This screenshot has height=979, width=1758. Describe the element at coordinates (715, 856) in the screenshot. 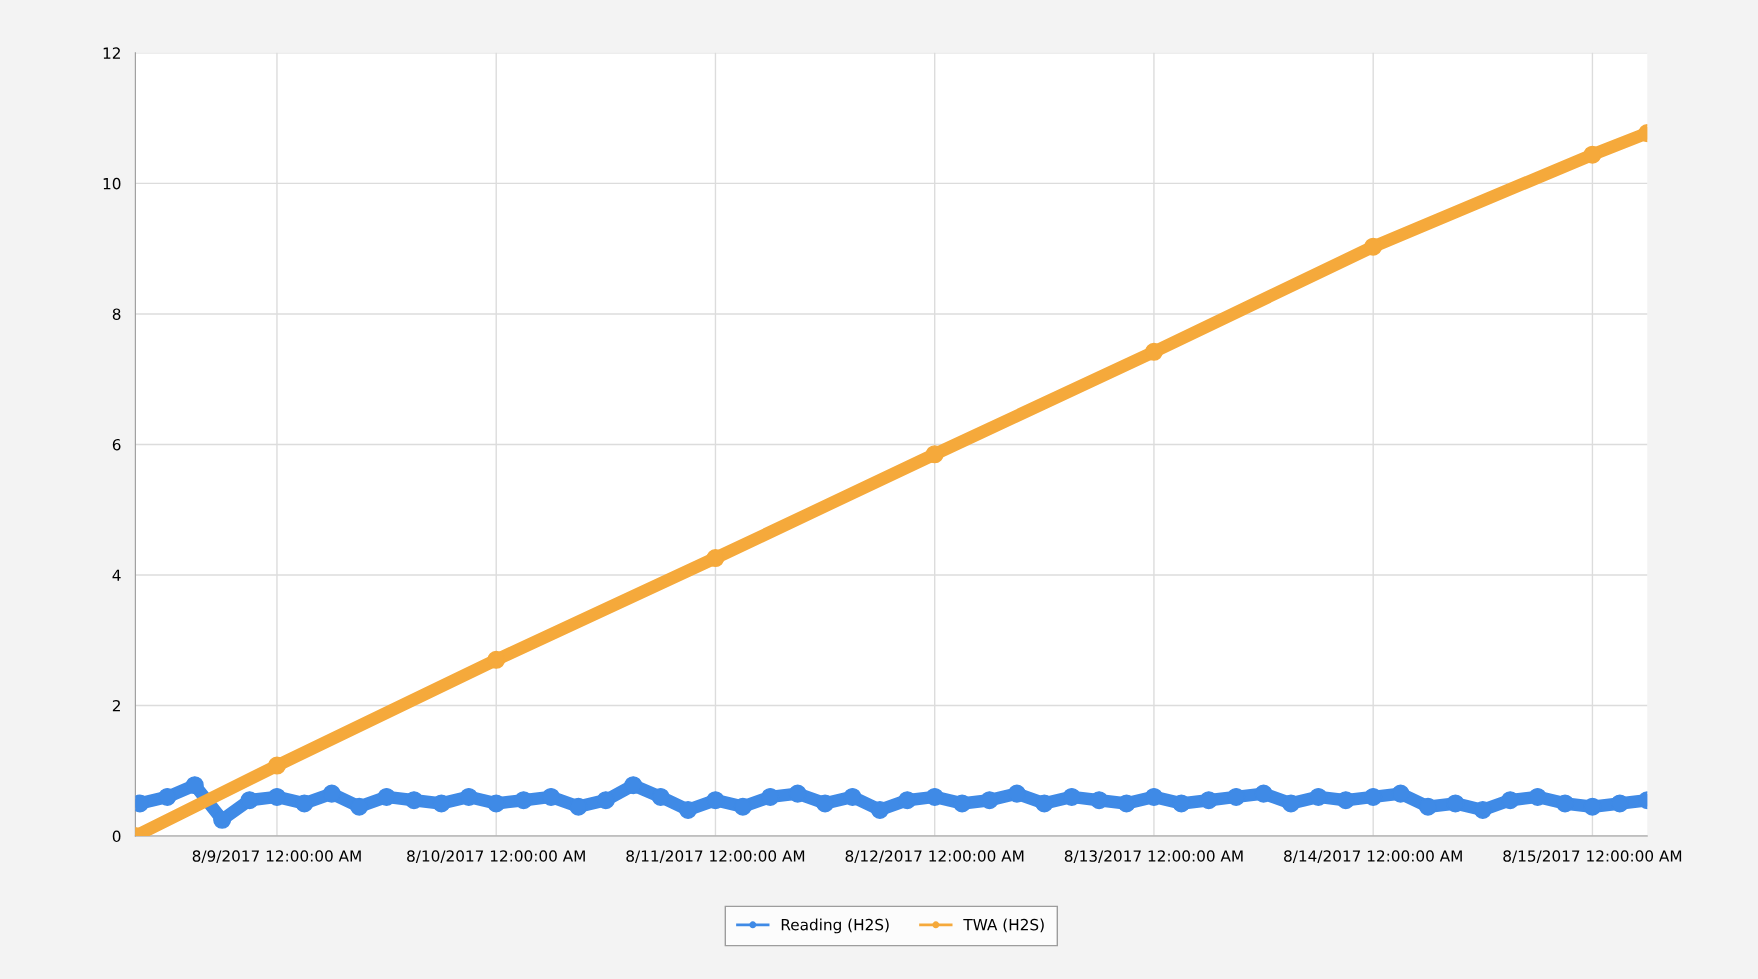

I see `x-tick-label: 8/11/2017 12:00:00 AM` at that location.